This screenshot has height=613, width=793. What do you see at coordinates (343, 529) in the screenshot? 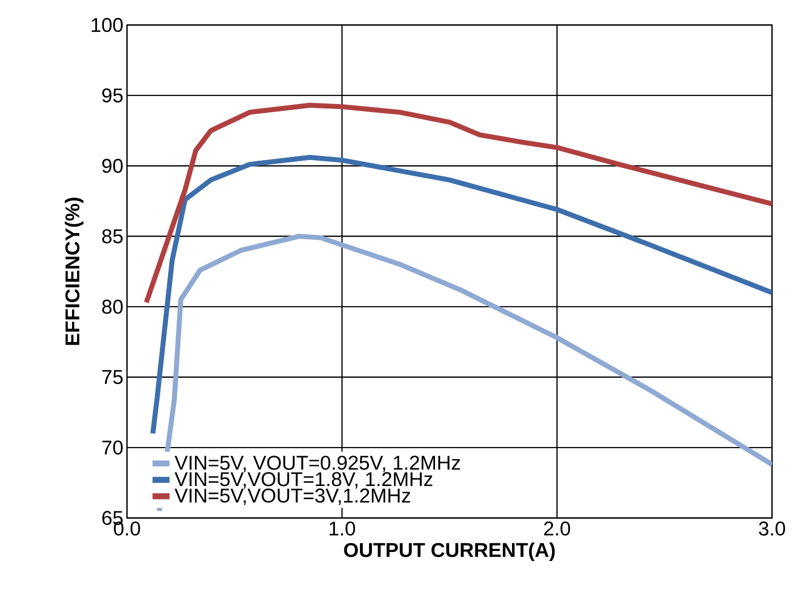
I see `x-tick-label: 1.0` at bounding box center [343, 529].